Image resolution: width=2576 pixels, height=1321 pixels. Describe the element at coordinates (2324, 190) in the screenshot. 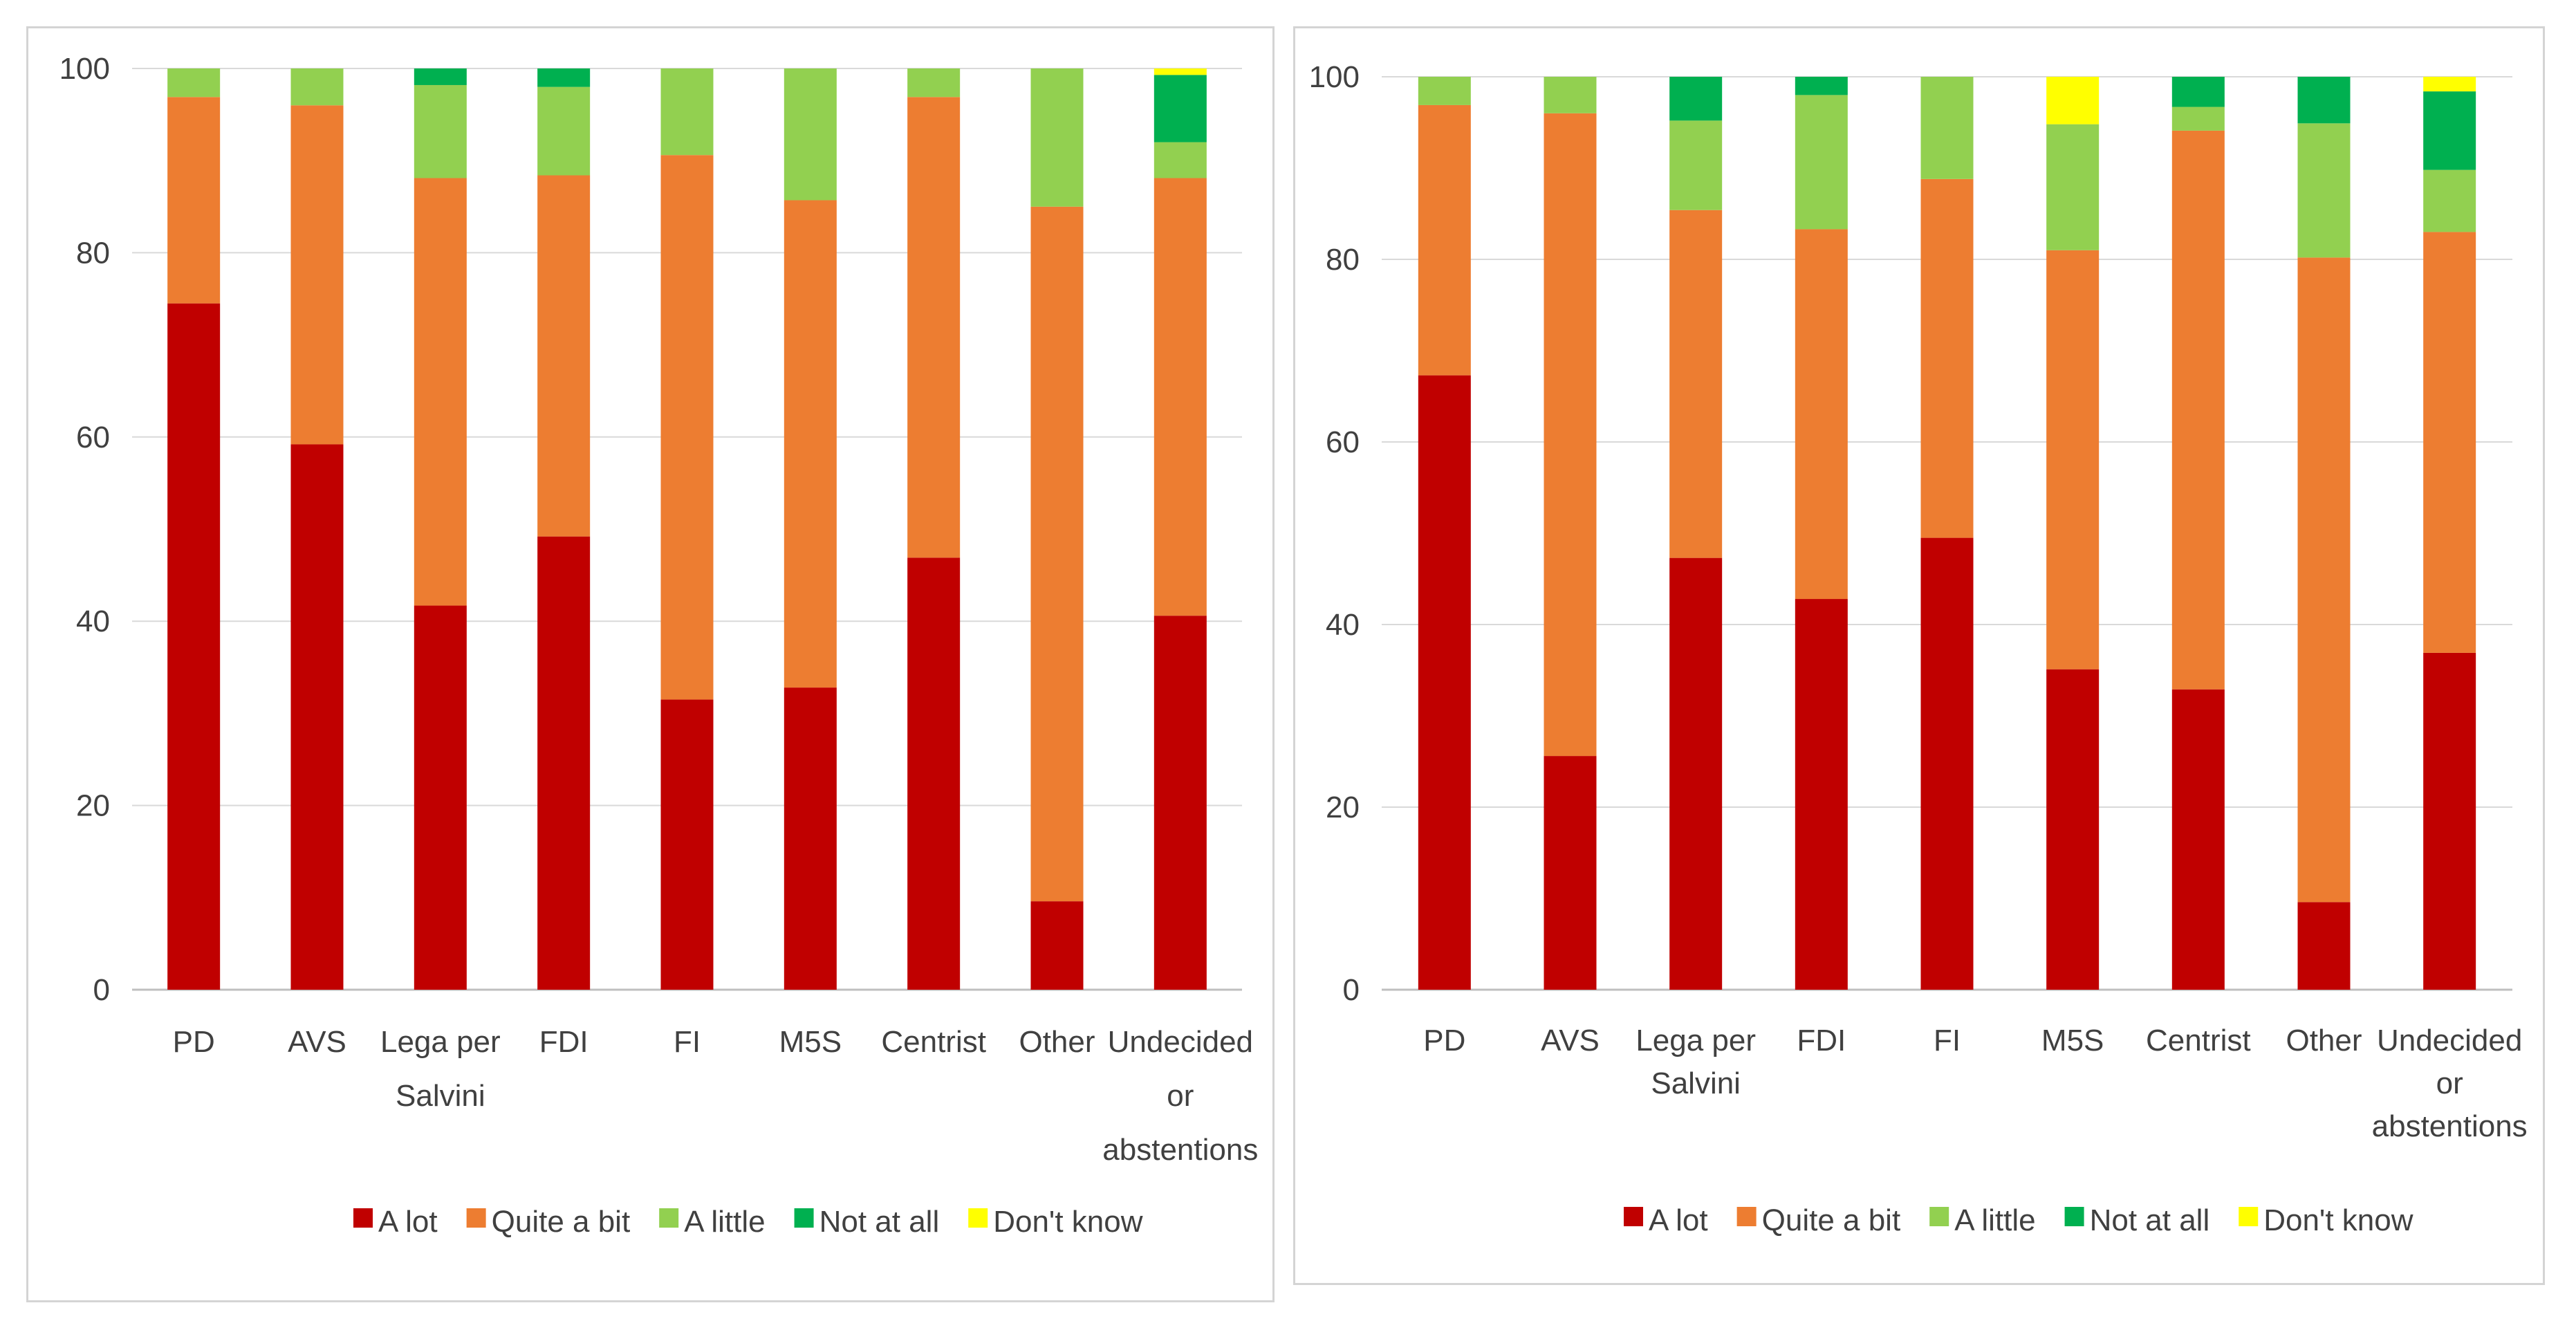

I see `bar-segment-a-little-other` at that location.